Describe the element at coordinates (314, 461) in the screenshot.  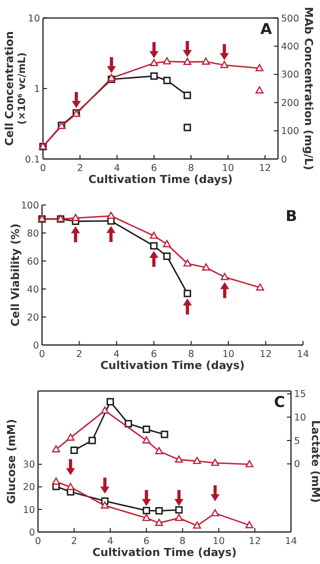
I see `y2-axis-title: Lactate (mM)` at that location.